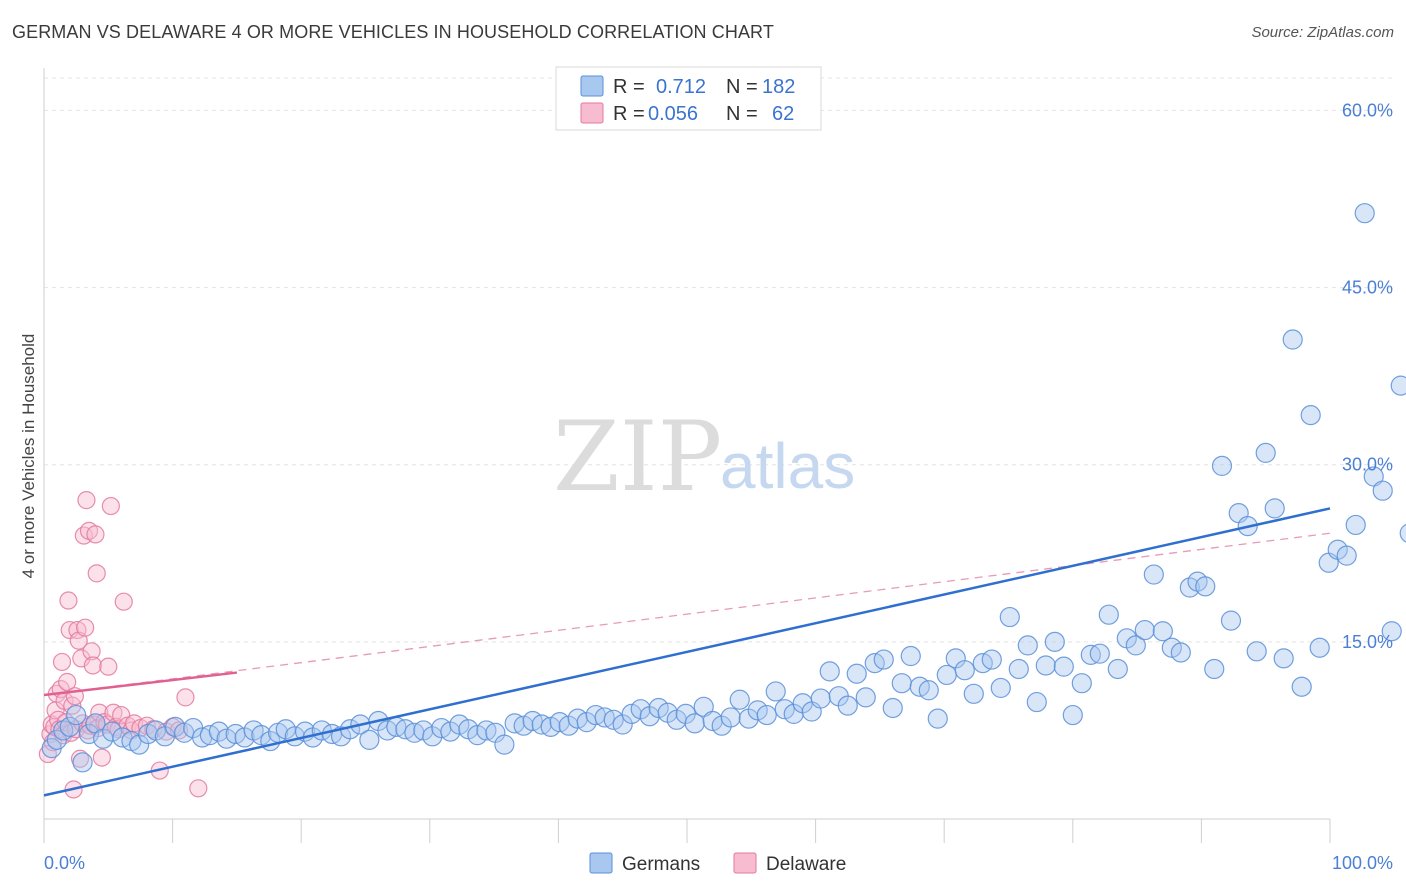 The height and width of the screenshot is (892, 1406). What do you see at coordinates (718, 863) in the screenshot?
I see `x-tick-labels: 0.0% 100.0%` at bounding box center [718, 863].